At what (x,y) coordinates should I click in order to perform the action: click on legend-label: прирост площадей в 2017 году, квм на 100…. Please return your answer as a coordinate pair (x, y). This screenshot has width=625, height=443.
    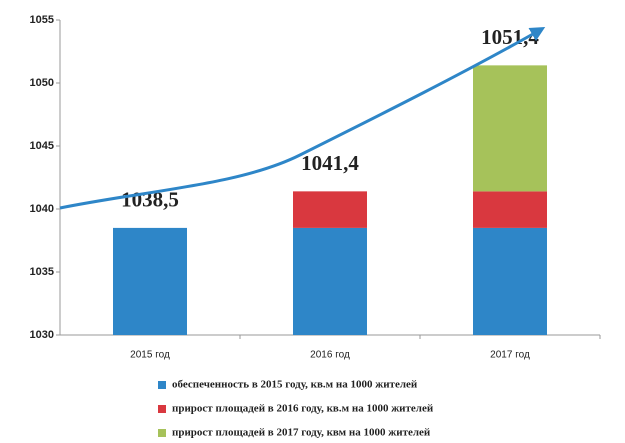
    Looking at the image, I should click on (301, 433).